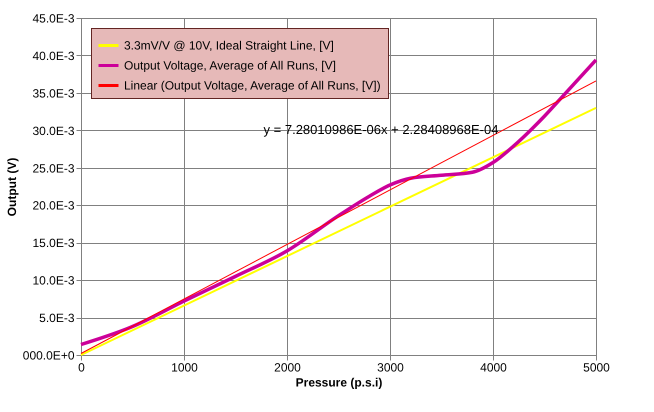  Describe the element at coordinates (11, 187) in the screenshot. I see `y-axis-title: Output (V)` at that location.